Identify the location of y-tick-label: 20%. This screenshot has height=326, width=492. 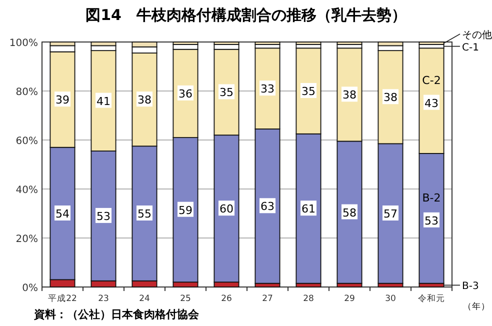
(27, 239).